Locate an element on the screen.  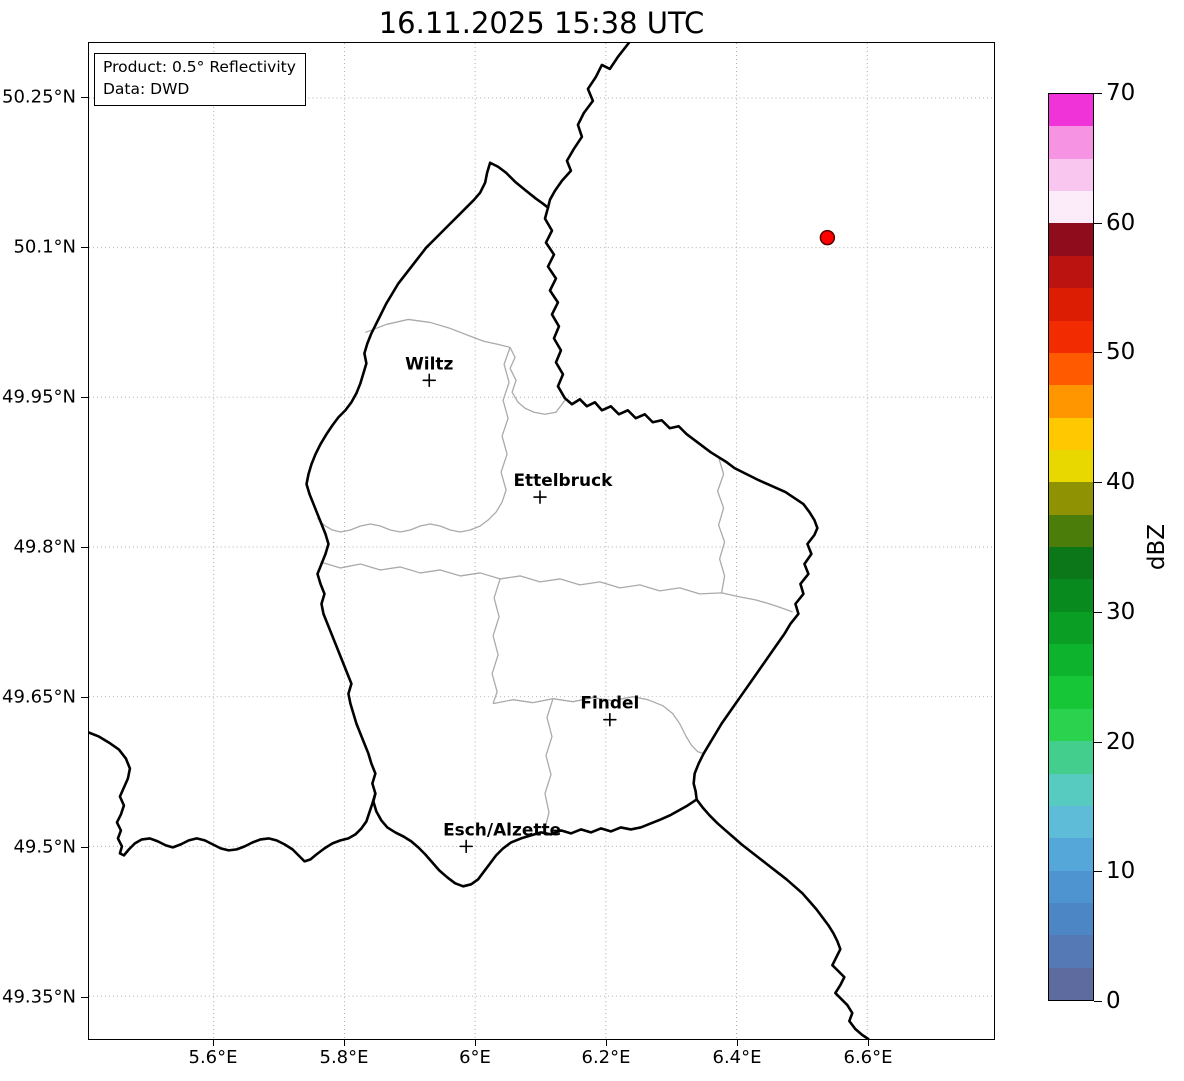
city-label: Wiltz is located at coordinates (429, 363).